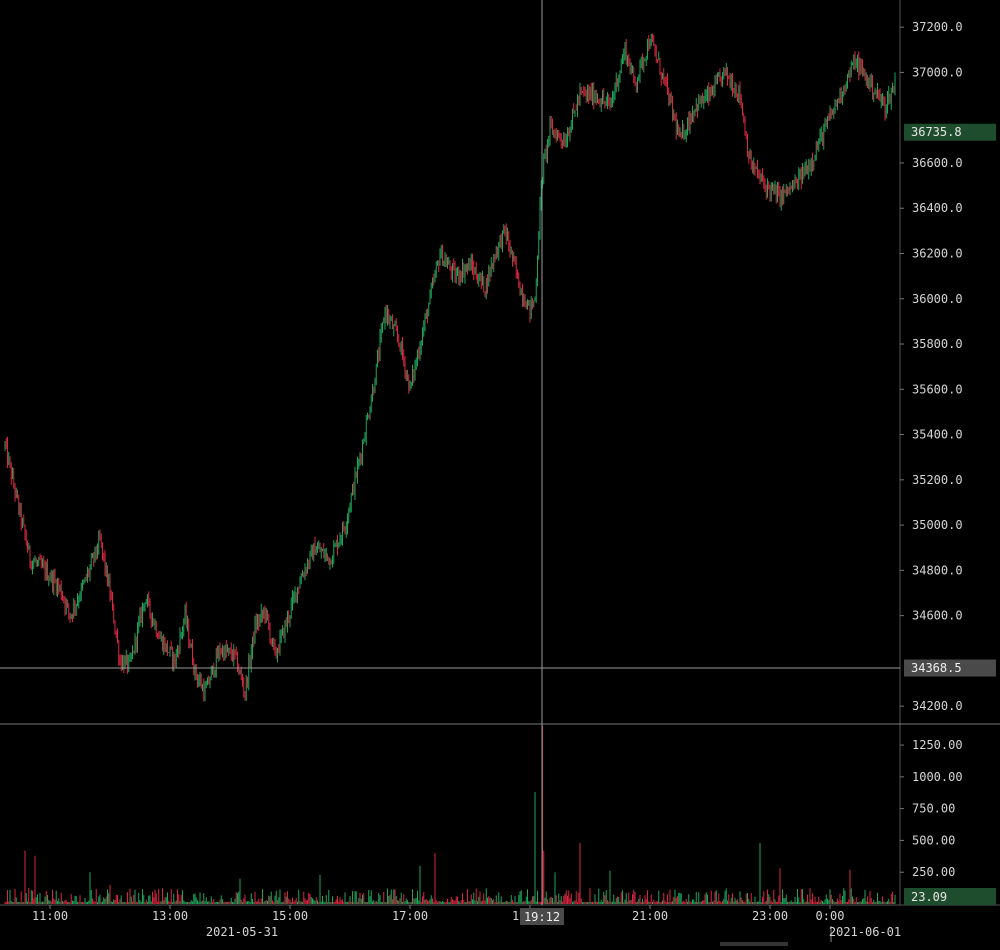 The width and height of the screenshot is (1000, 950). I want to click on crosshair-time-badge: 19:12, so click(542, 916).